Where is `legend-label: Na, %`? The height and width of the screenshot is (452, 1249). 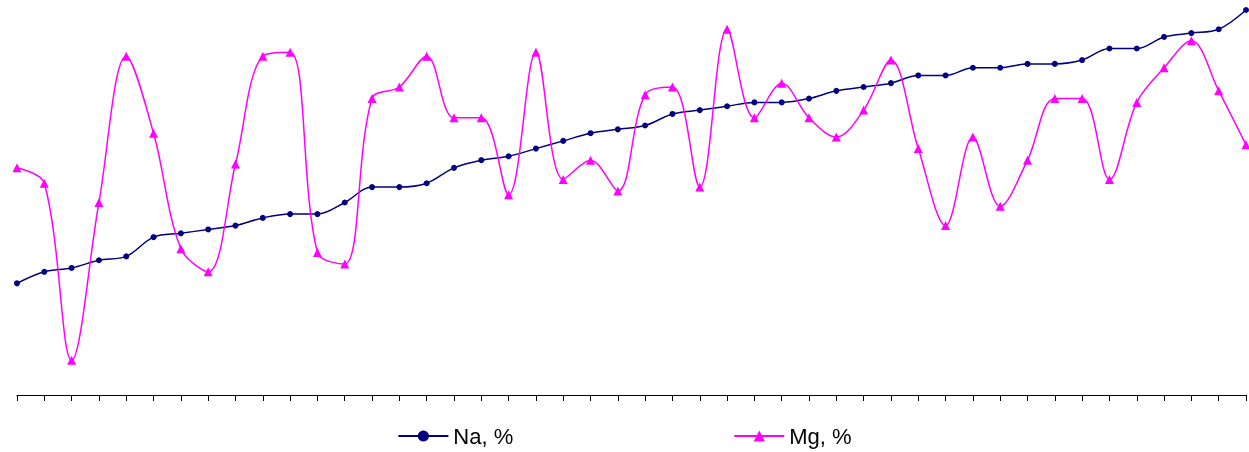 legend-label: Na, % is located at coordinates (483, 436).